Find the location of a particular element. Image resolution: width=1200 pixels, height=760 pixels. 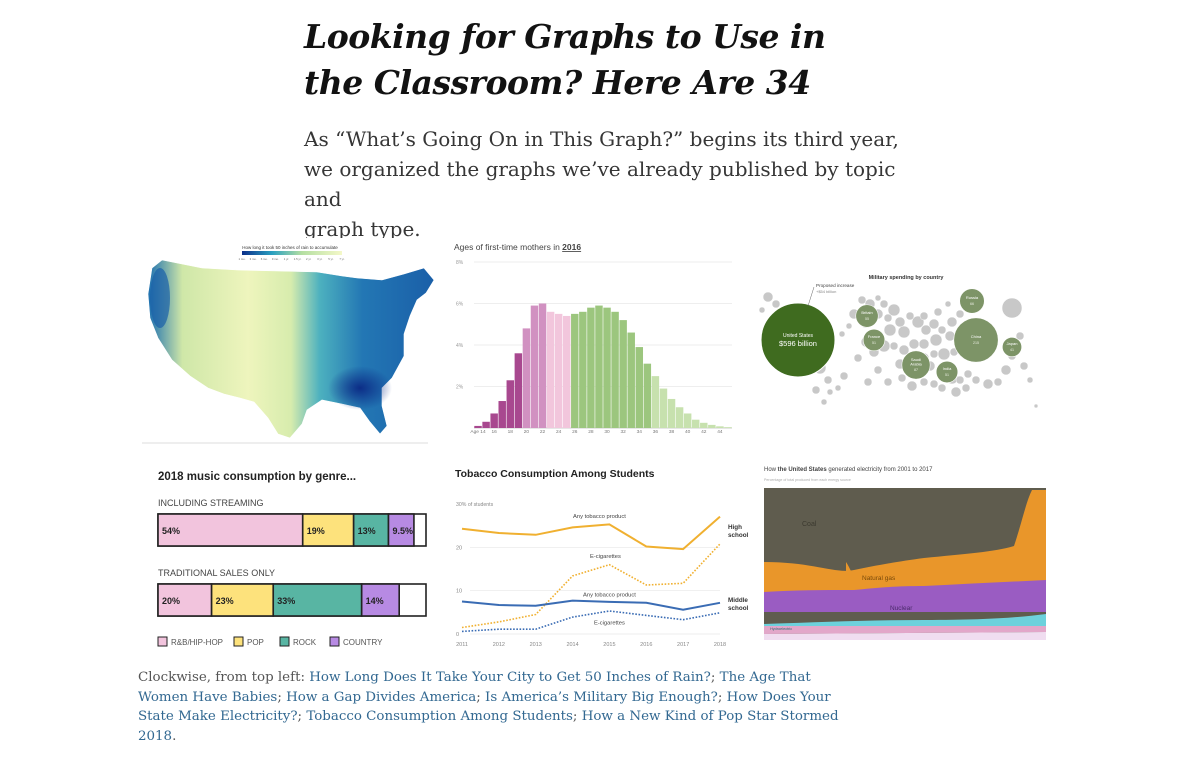

caption-link: The Age That Women Have Babies is located at coordinates (474, 687).